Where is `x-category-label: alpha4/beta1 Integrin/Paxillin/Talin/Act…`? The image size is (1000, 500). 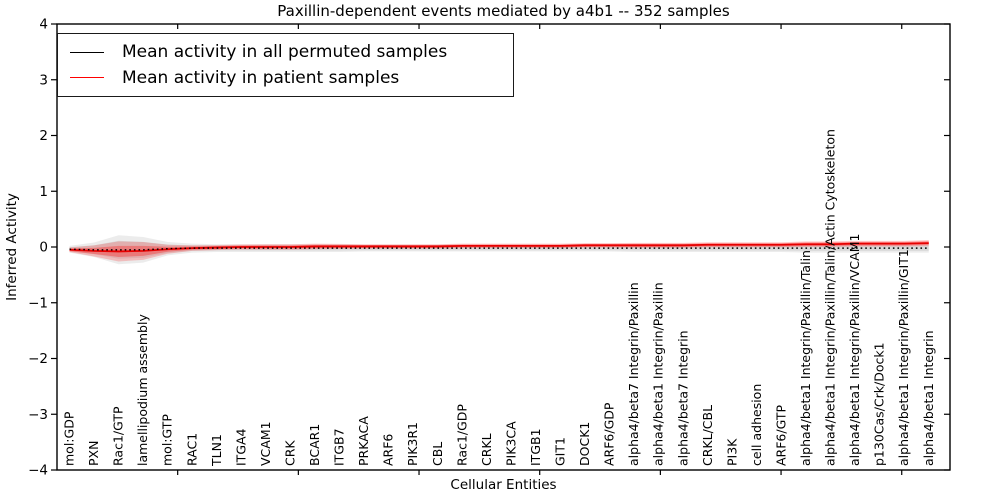
x-category-label: alpha4/beta1 Integrin/Paxillin/Talin/Act… is located at coordinates (830, 297).